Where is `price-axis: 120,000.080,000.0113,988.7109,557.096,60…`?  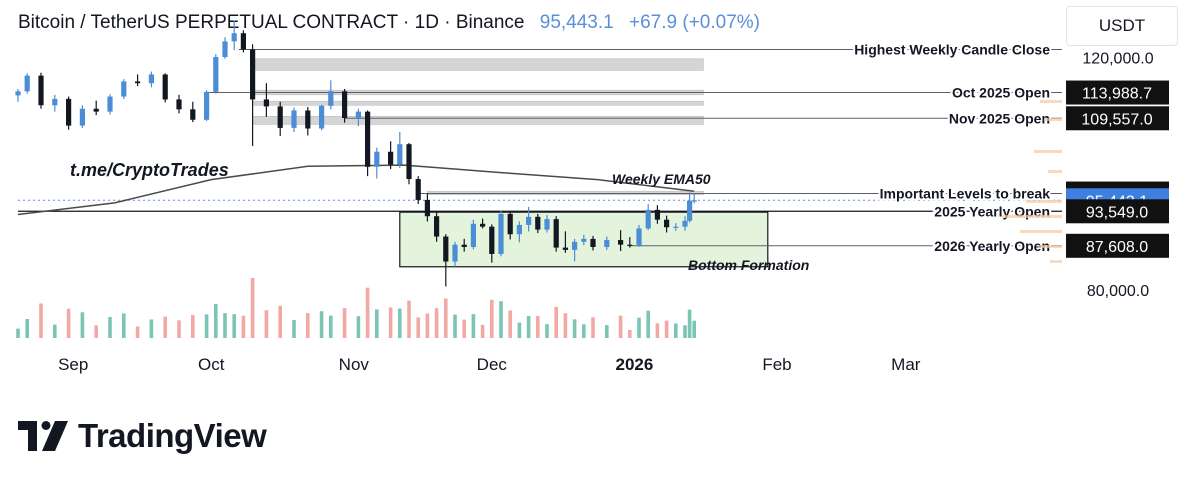
price-axis: 120,000.080,000.0113,988.7109,557.096,60… is located at coordinates (1085, 175).